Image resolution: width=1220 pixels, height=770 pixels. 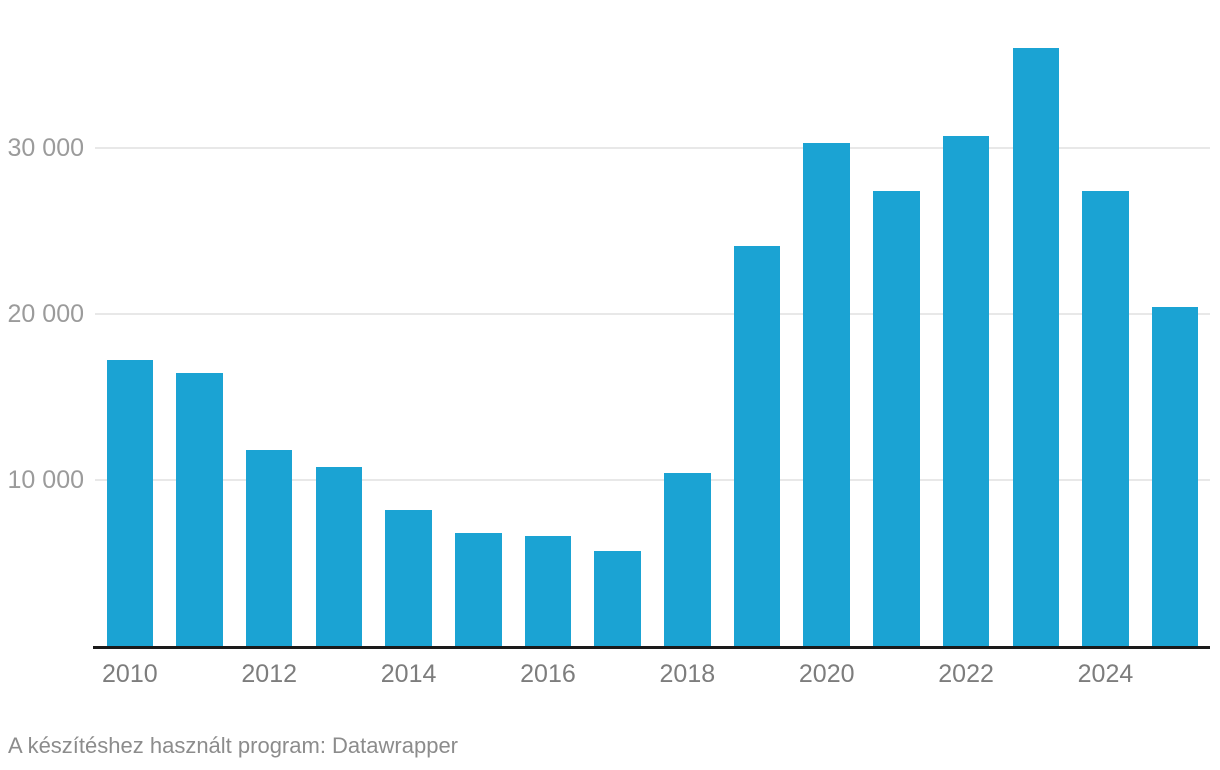 I want to click on x-tick-label-2012: 2012, so click(x=269, y=674).